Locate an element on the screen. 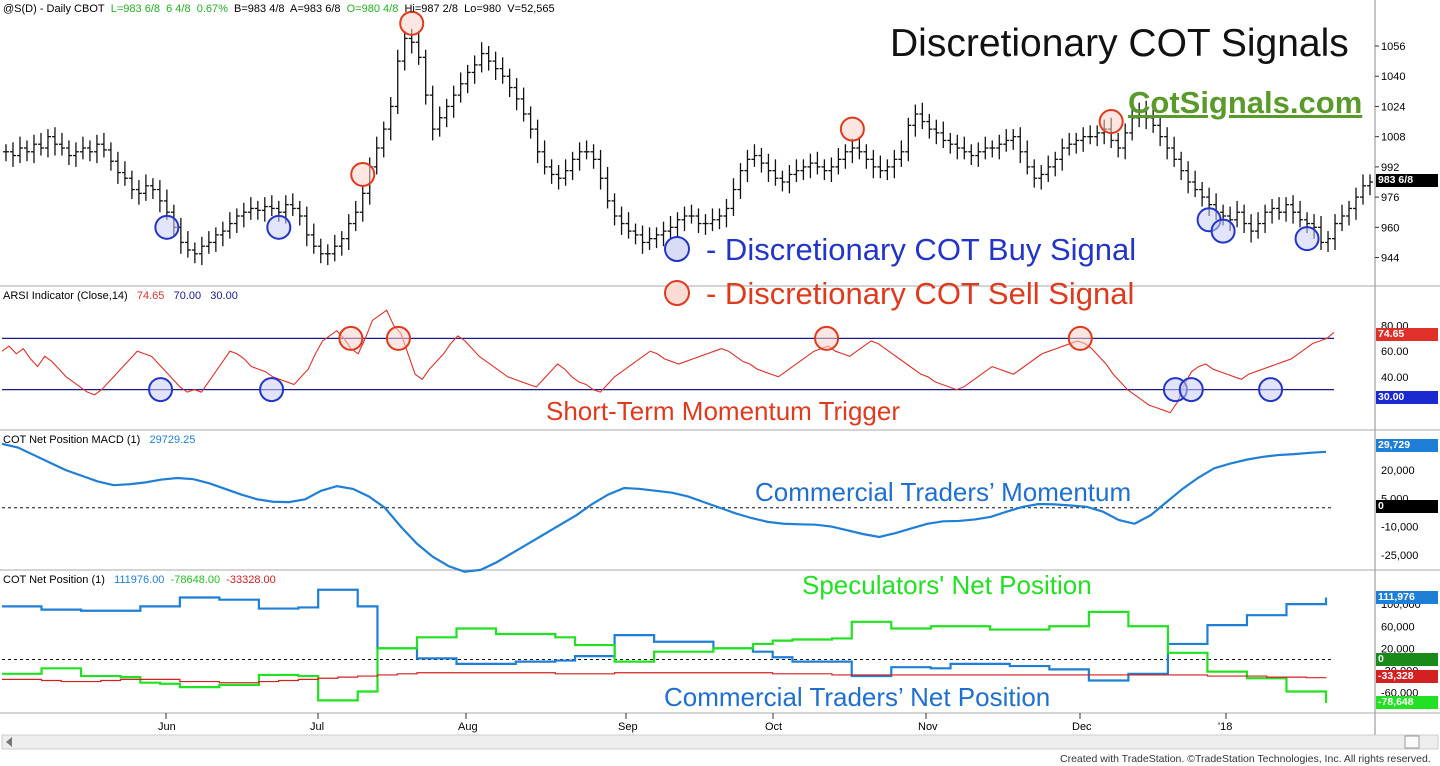 This screenshot has height=766, width=1440. net-commercial-badge: 111,976 is located at coordinates (1407, 597).